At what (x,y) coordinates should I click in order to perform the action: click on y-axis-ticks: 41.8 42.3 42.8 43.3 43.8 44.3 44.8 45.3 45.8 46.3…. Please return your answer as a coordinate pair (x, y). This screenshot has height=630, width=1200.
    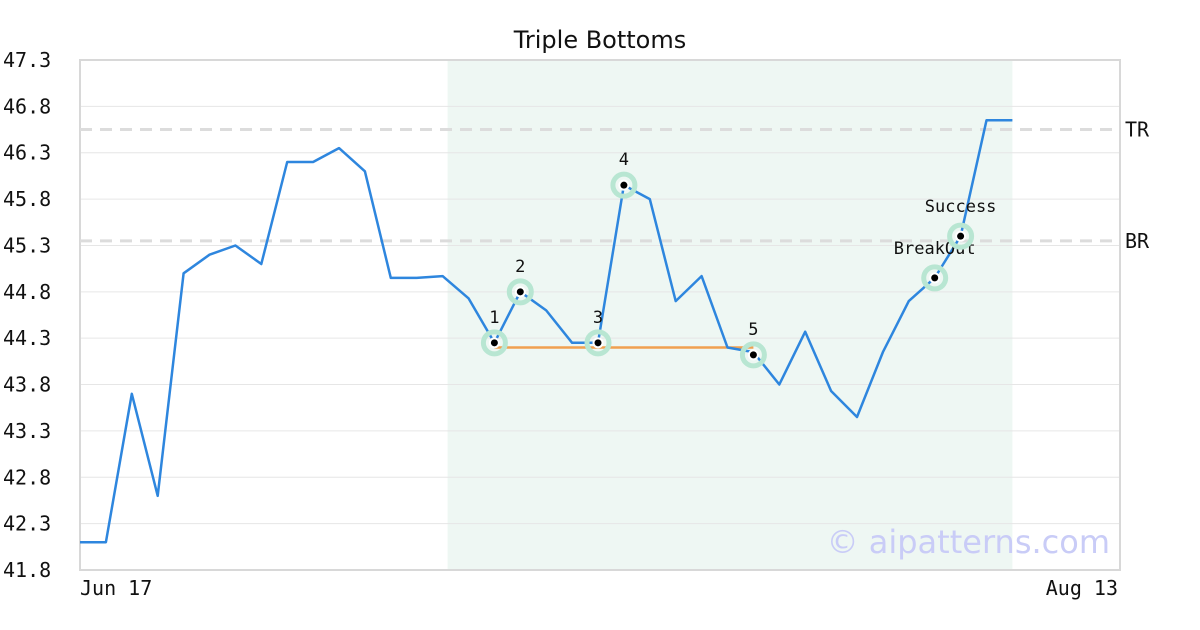
    Looking at the image, I should click on (27, 315).